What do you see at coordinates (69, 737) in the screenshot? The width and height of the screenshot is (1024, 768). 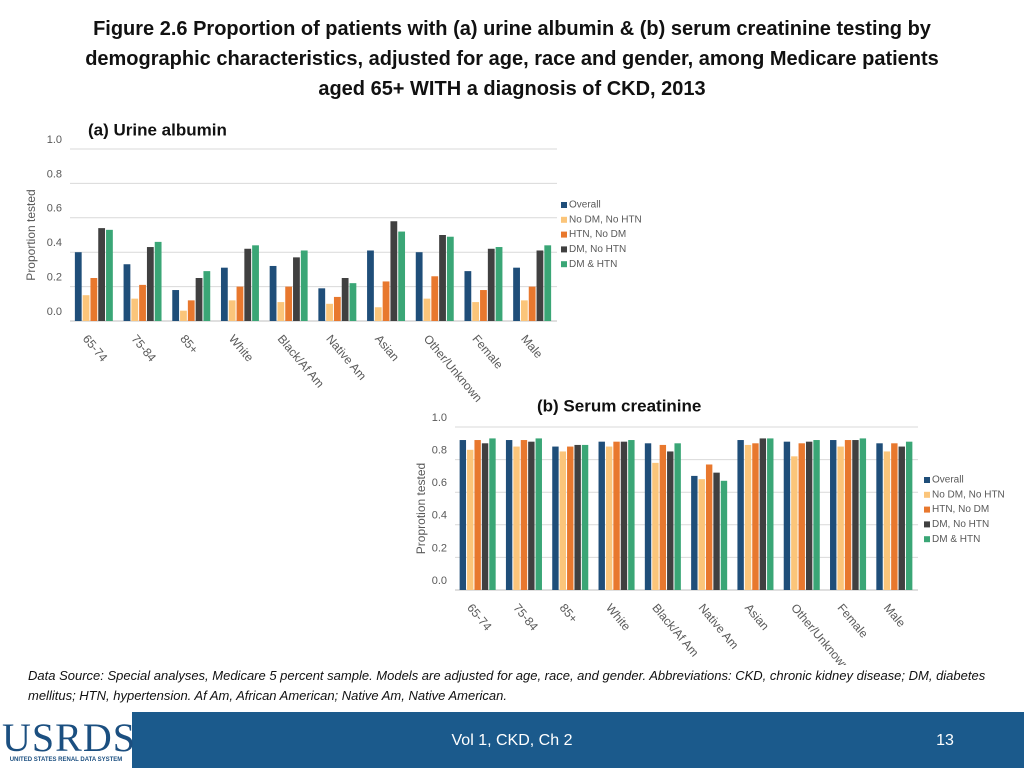 I see `logo-text: USRDS` at bounding box center [69, 737].